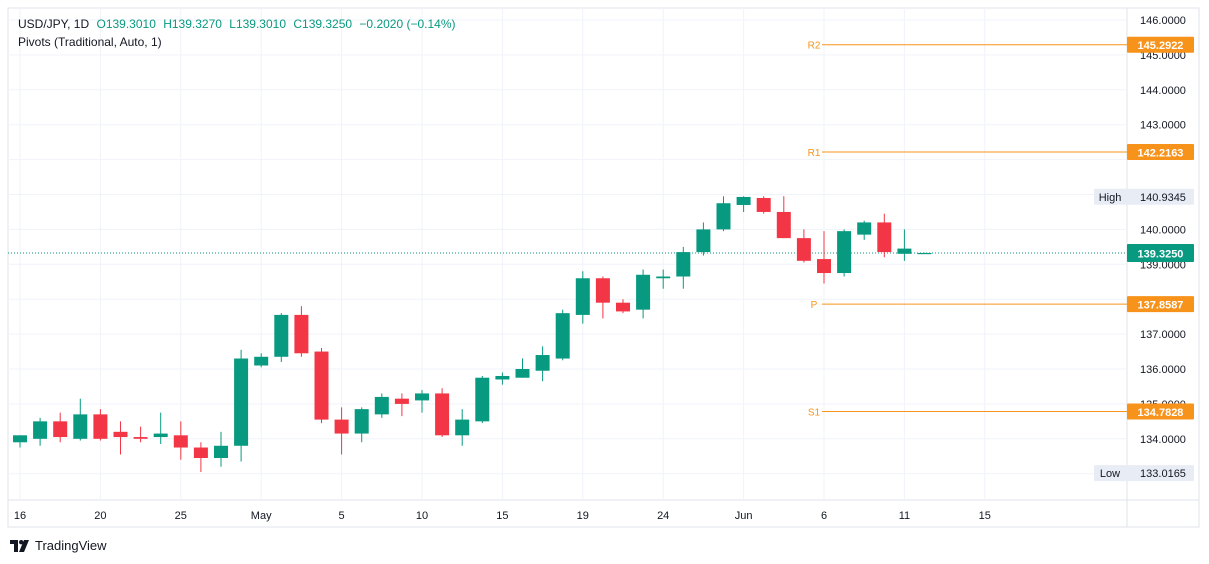 The width and height of the screenshot is (1209, 564). I want to click on pivot-name-r1: R1, so click(814, 153).